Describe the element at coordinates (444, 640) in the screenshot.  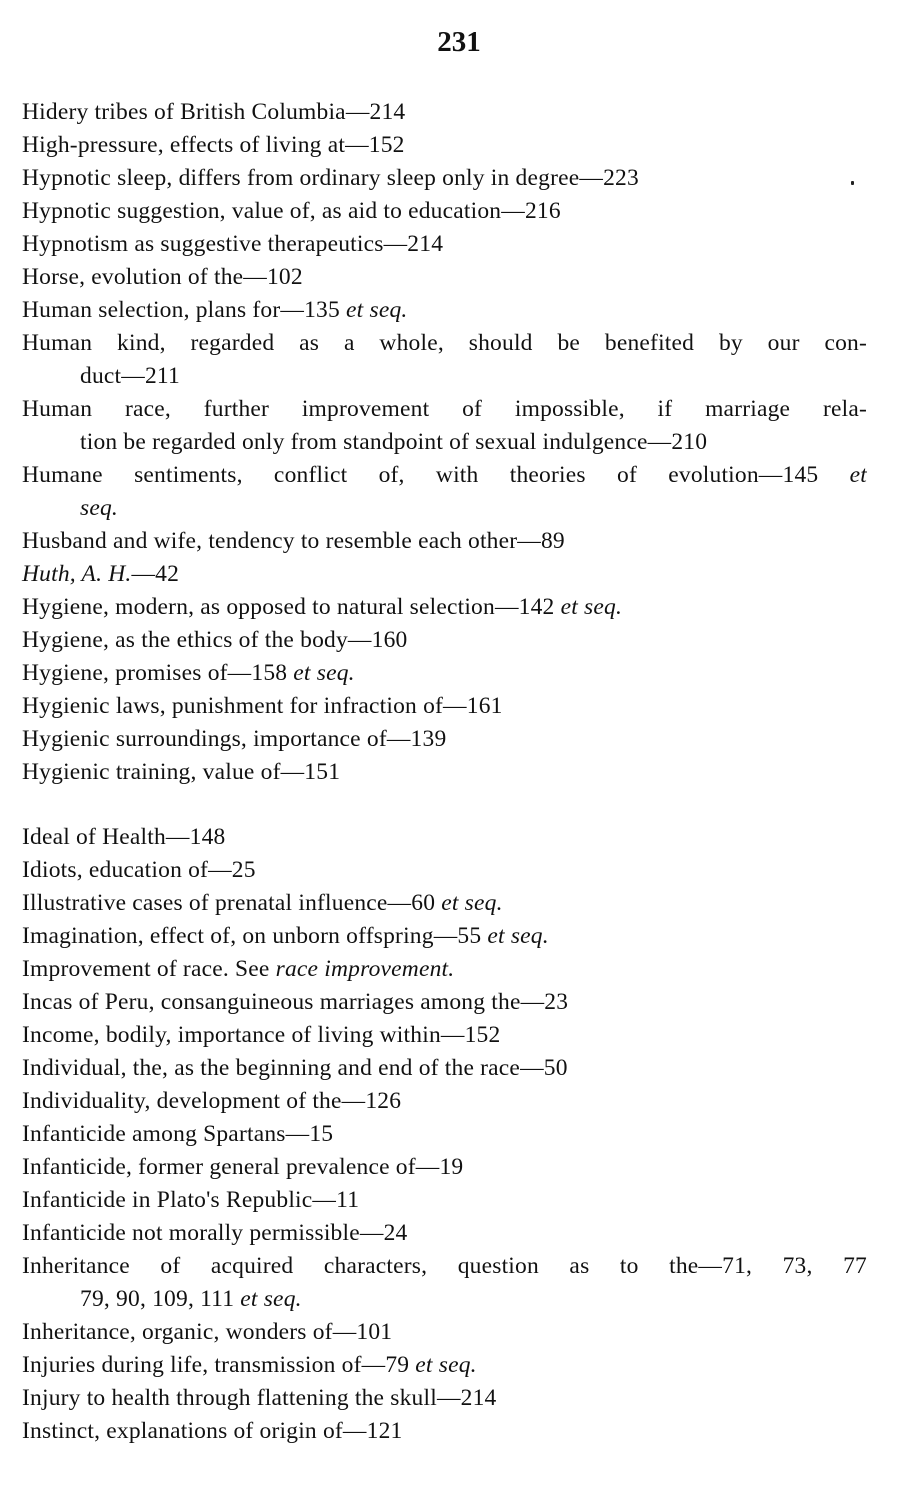
I see `index-entry: Hygiene, as the ethics of the body—160` at that location.